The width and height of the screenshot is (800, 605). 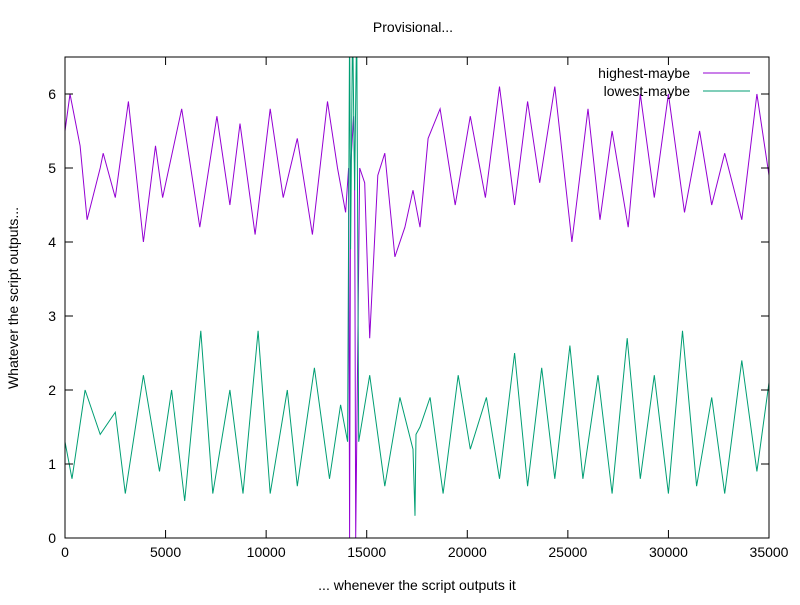 I want to click on x-tick-label: 25000, so click(x=567, y=552).